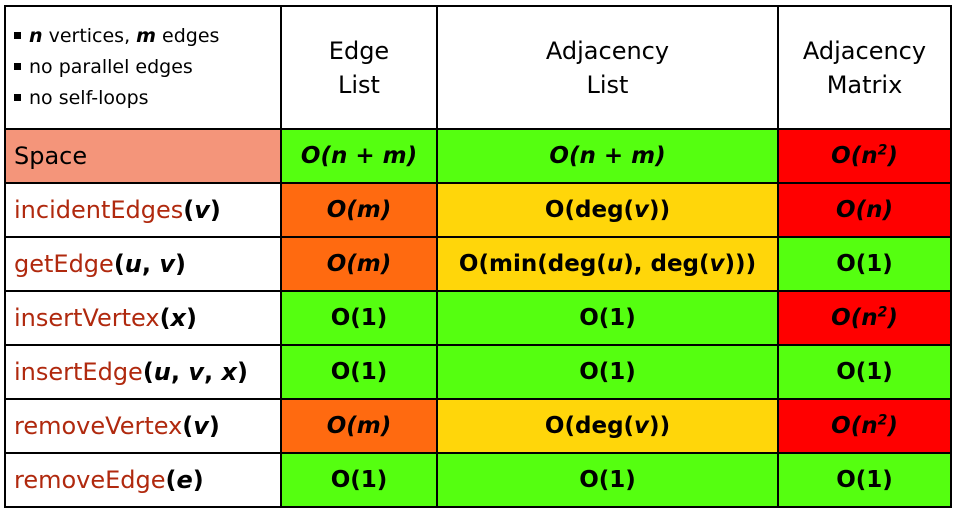 The height and width of the screenshot is (513, 962). I want to click on operation-name: removeEdge, so click(90, 480).